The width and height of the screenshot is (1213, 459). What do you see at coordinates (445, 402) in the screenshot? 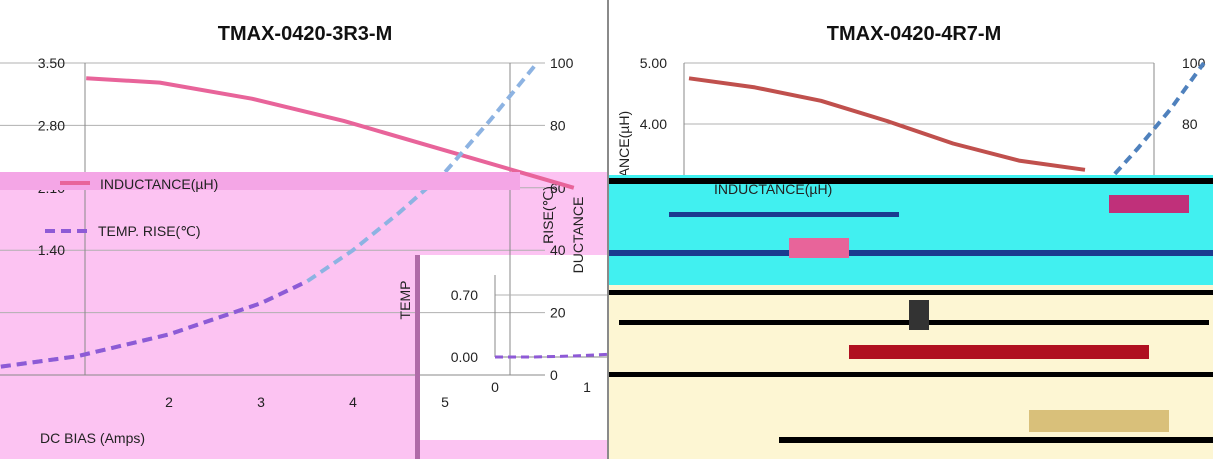
I see `x-tick-label: 5` at bounding box center [445, 402].